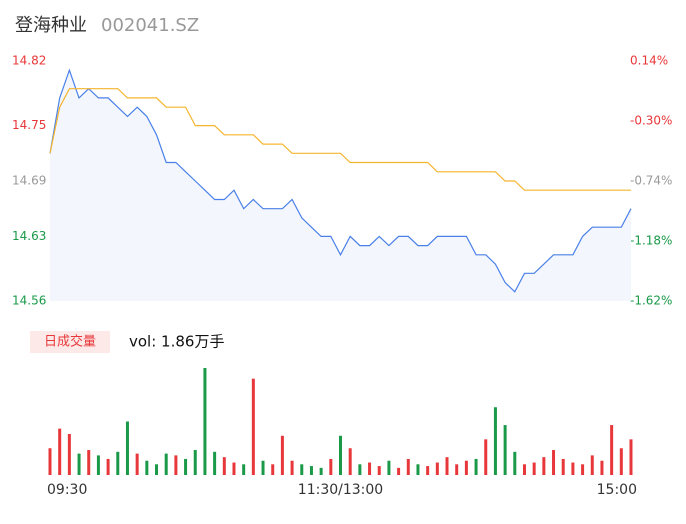 This screenshot has width=686, height=524. I want to click on volume-label-box, so click(70, 342).